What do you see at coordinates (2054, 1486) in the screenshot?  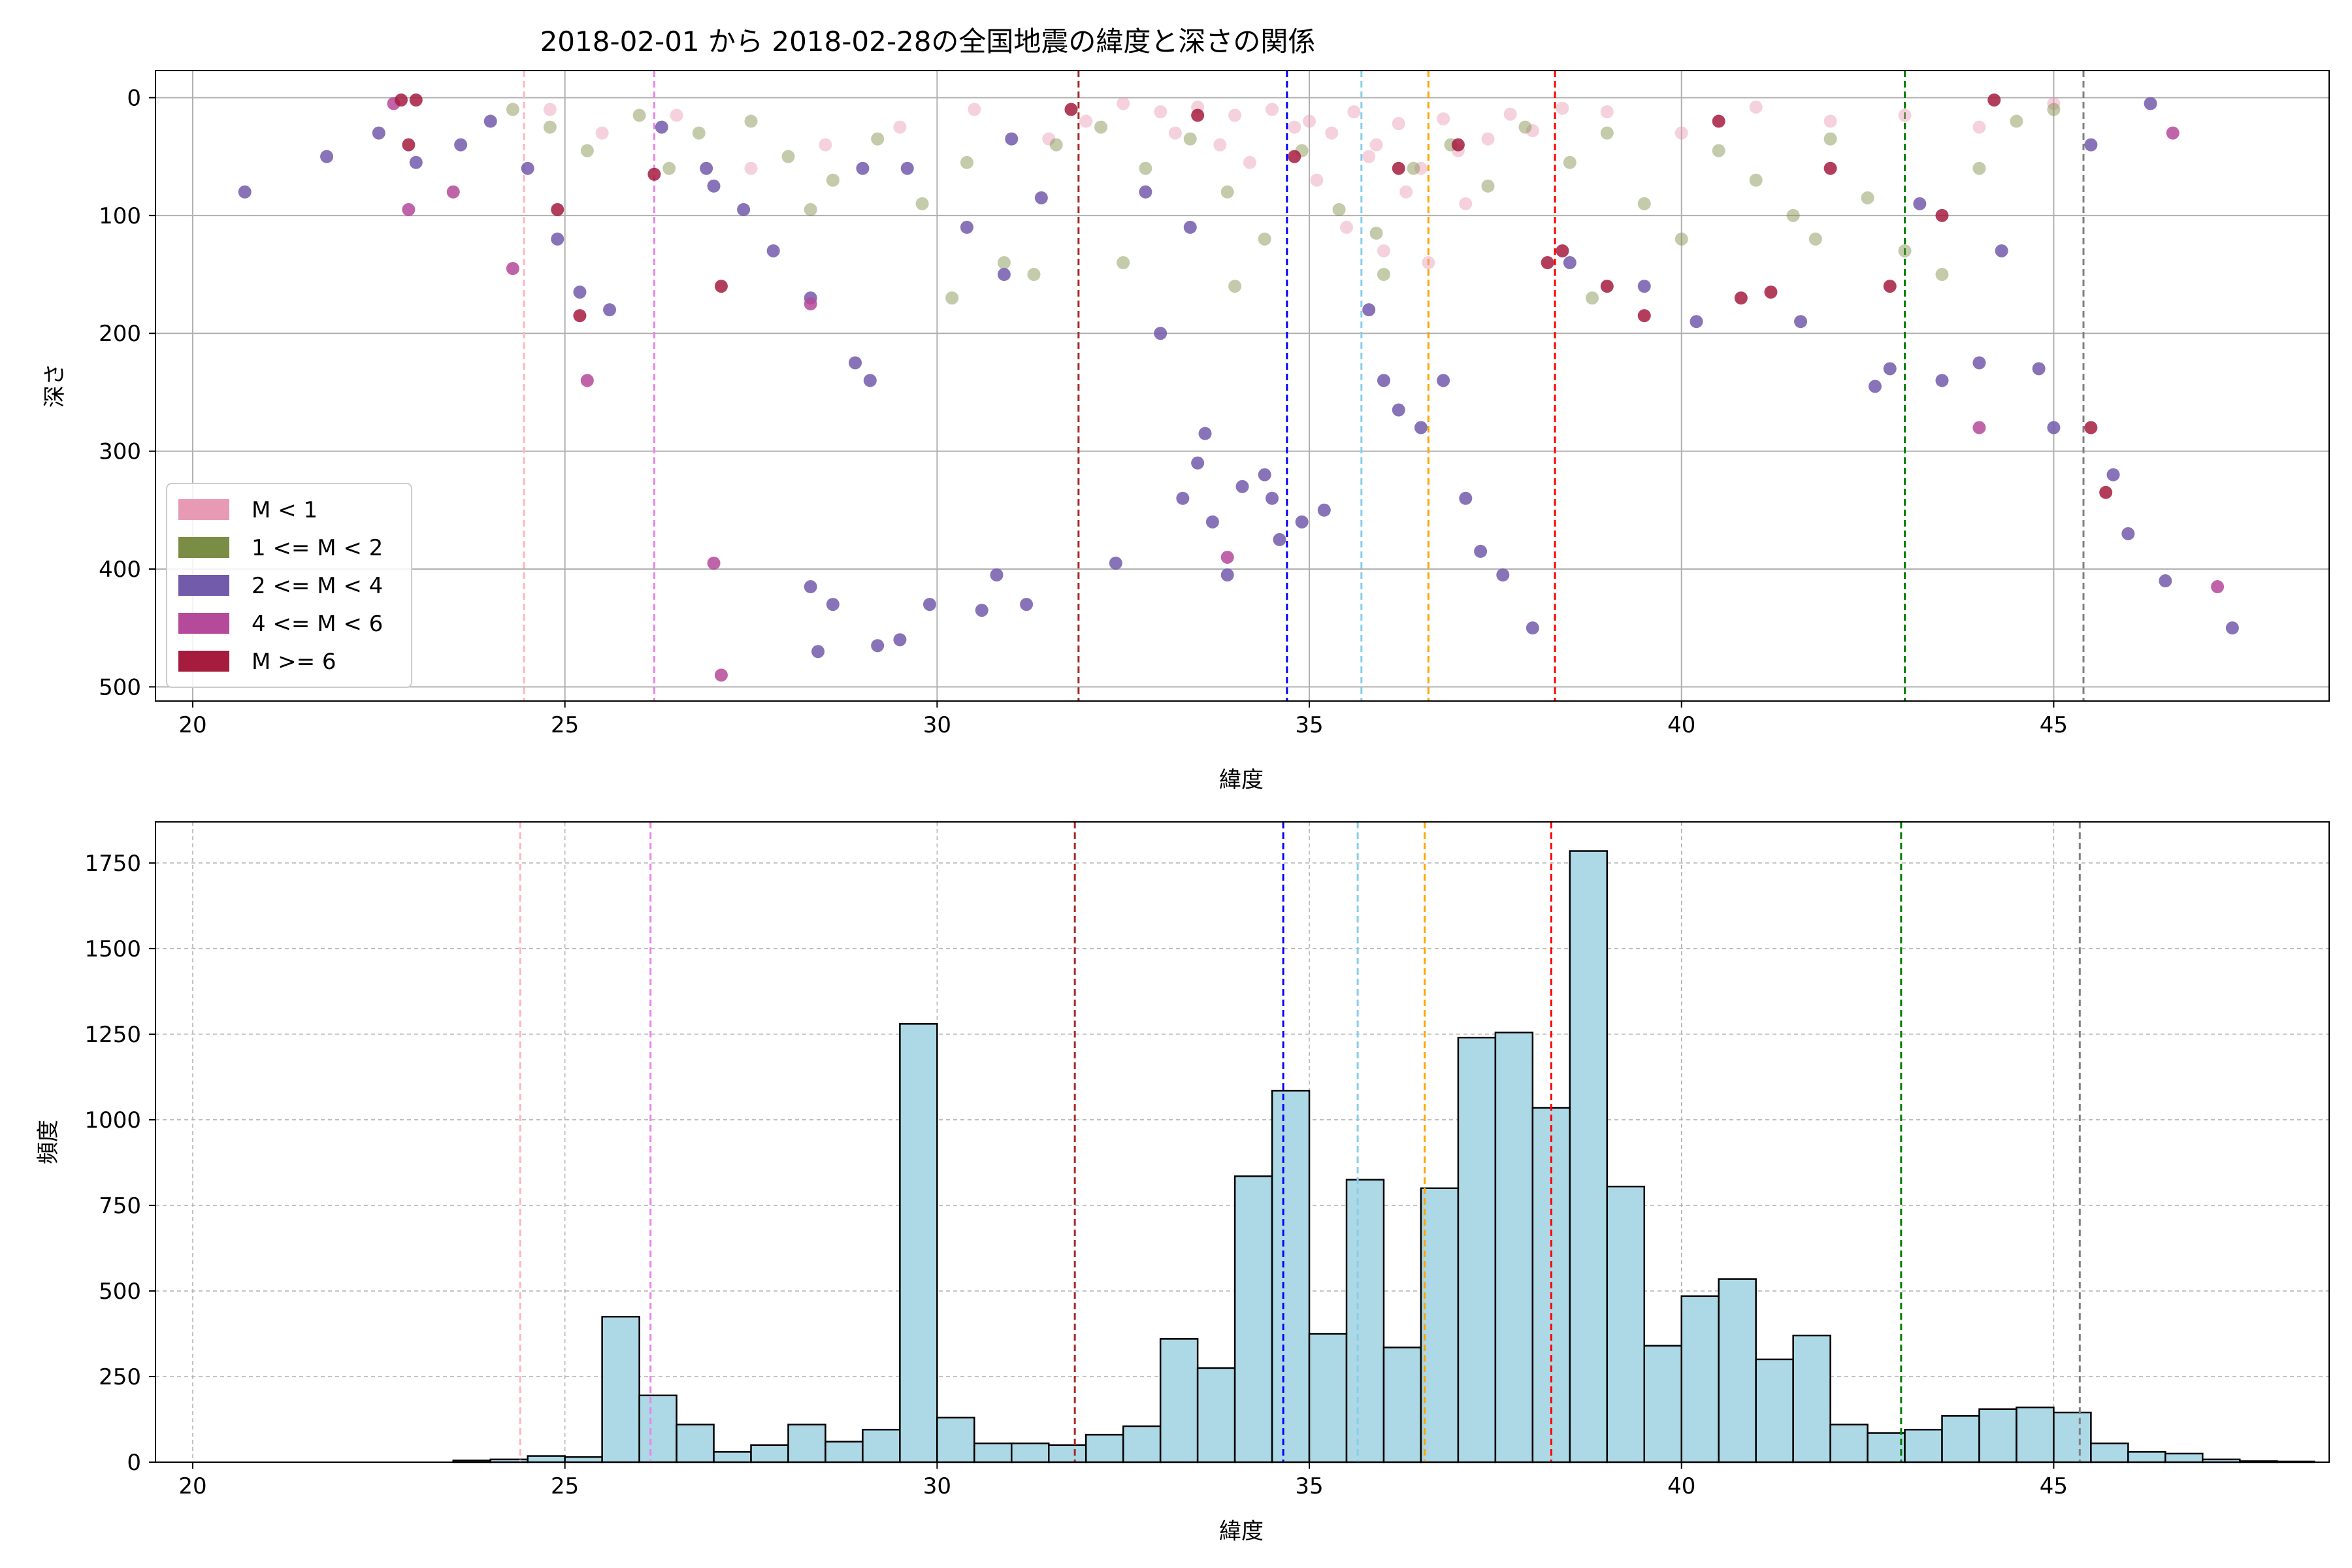 I see `histogram-x-tick-label: 45` at bounding box center [2054, 1486].